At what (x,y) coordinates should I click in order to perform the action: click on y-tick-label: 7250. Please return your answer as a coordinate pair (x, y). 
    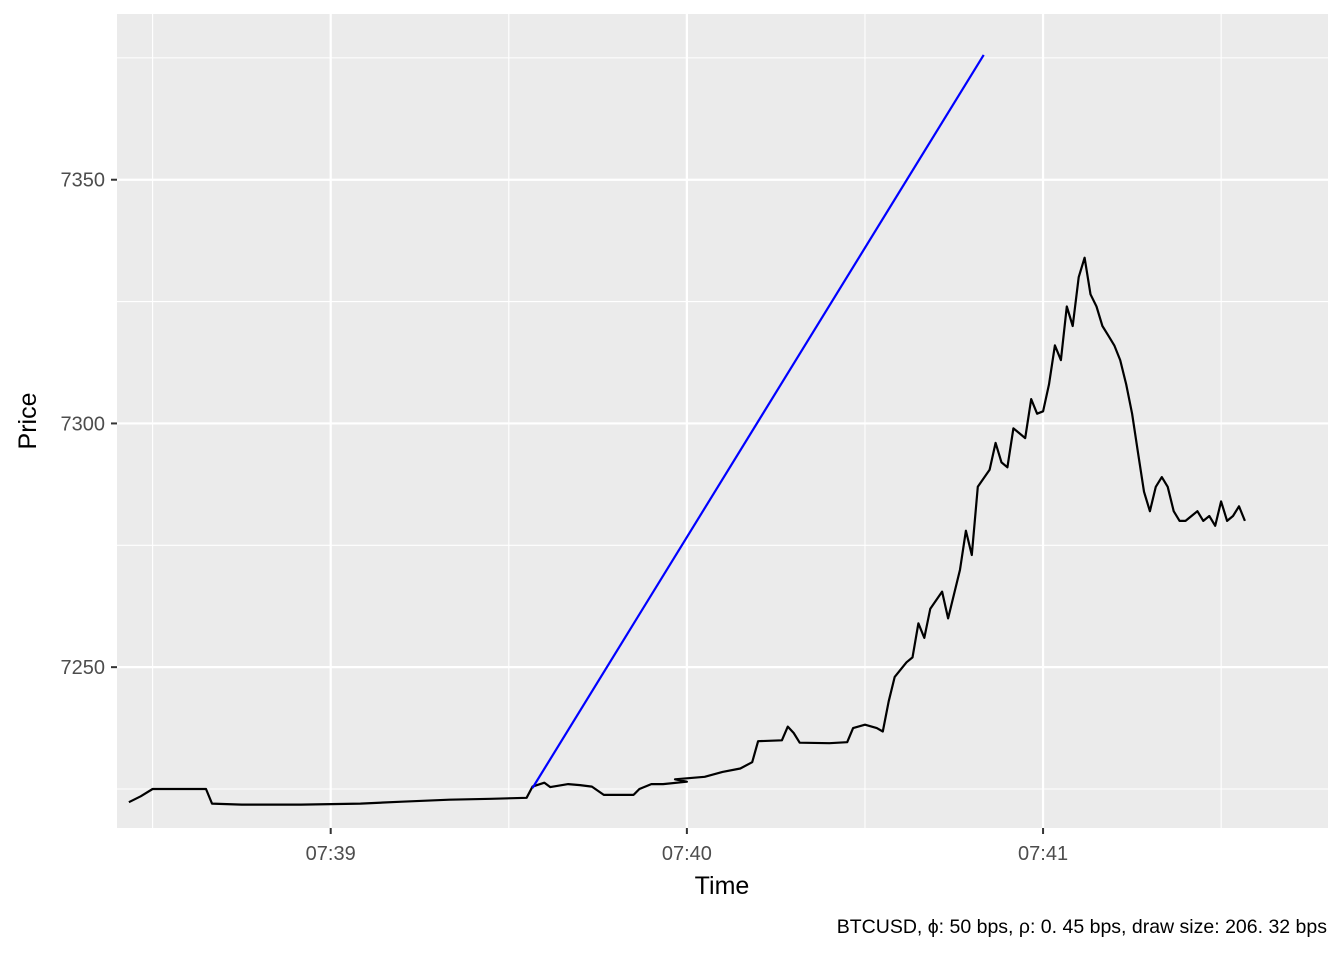
    Looking at the image, I should click on (83, 668).